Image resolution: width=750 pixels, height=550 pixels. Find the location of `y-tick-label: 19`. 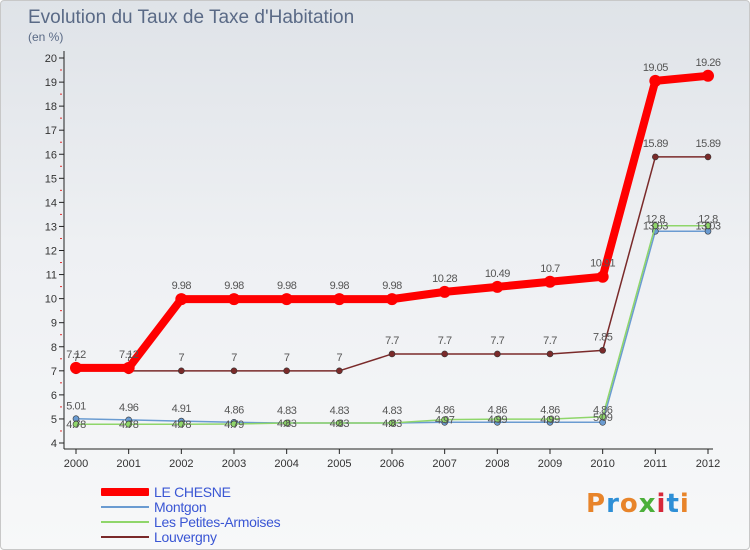

y-tick-label: 19 is located at coordinates (51, 83).